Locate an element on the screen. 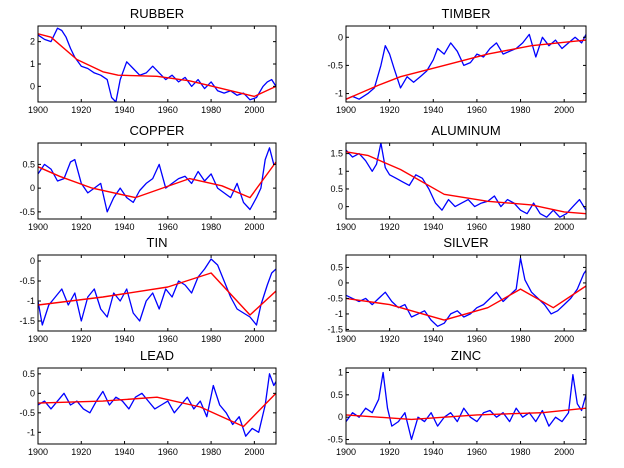 The width and height of the screenshot is (624, 468). timber-x-tick-label: 1900 is located at coordinates (346, 110).